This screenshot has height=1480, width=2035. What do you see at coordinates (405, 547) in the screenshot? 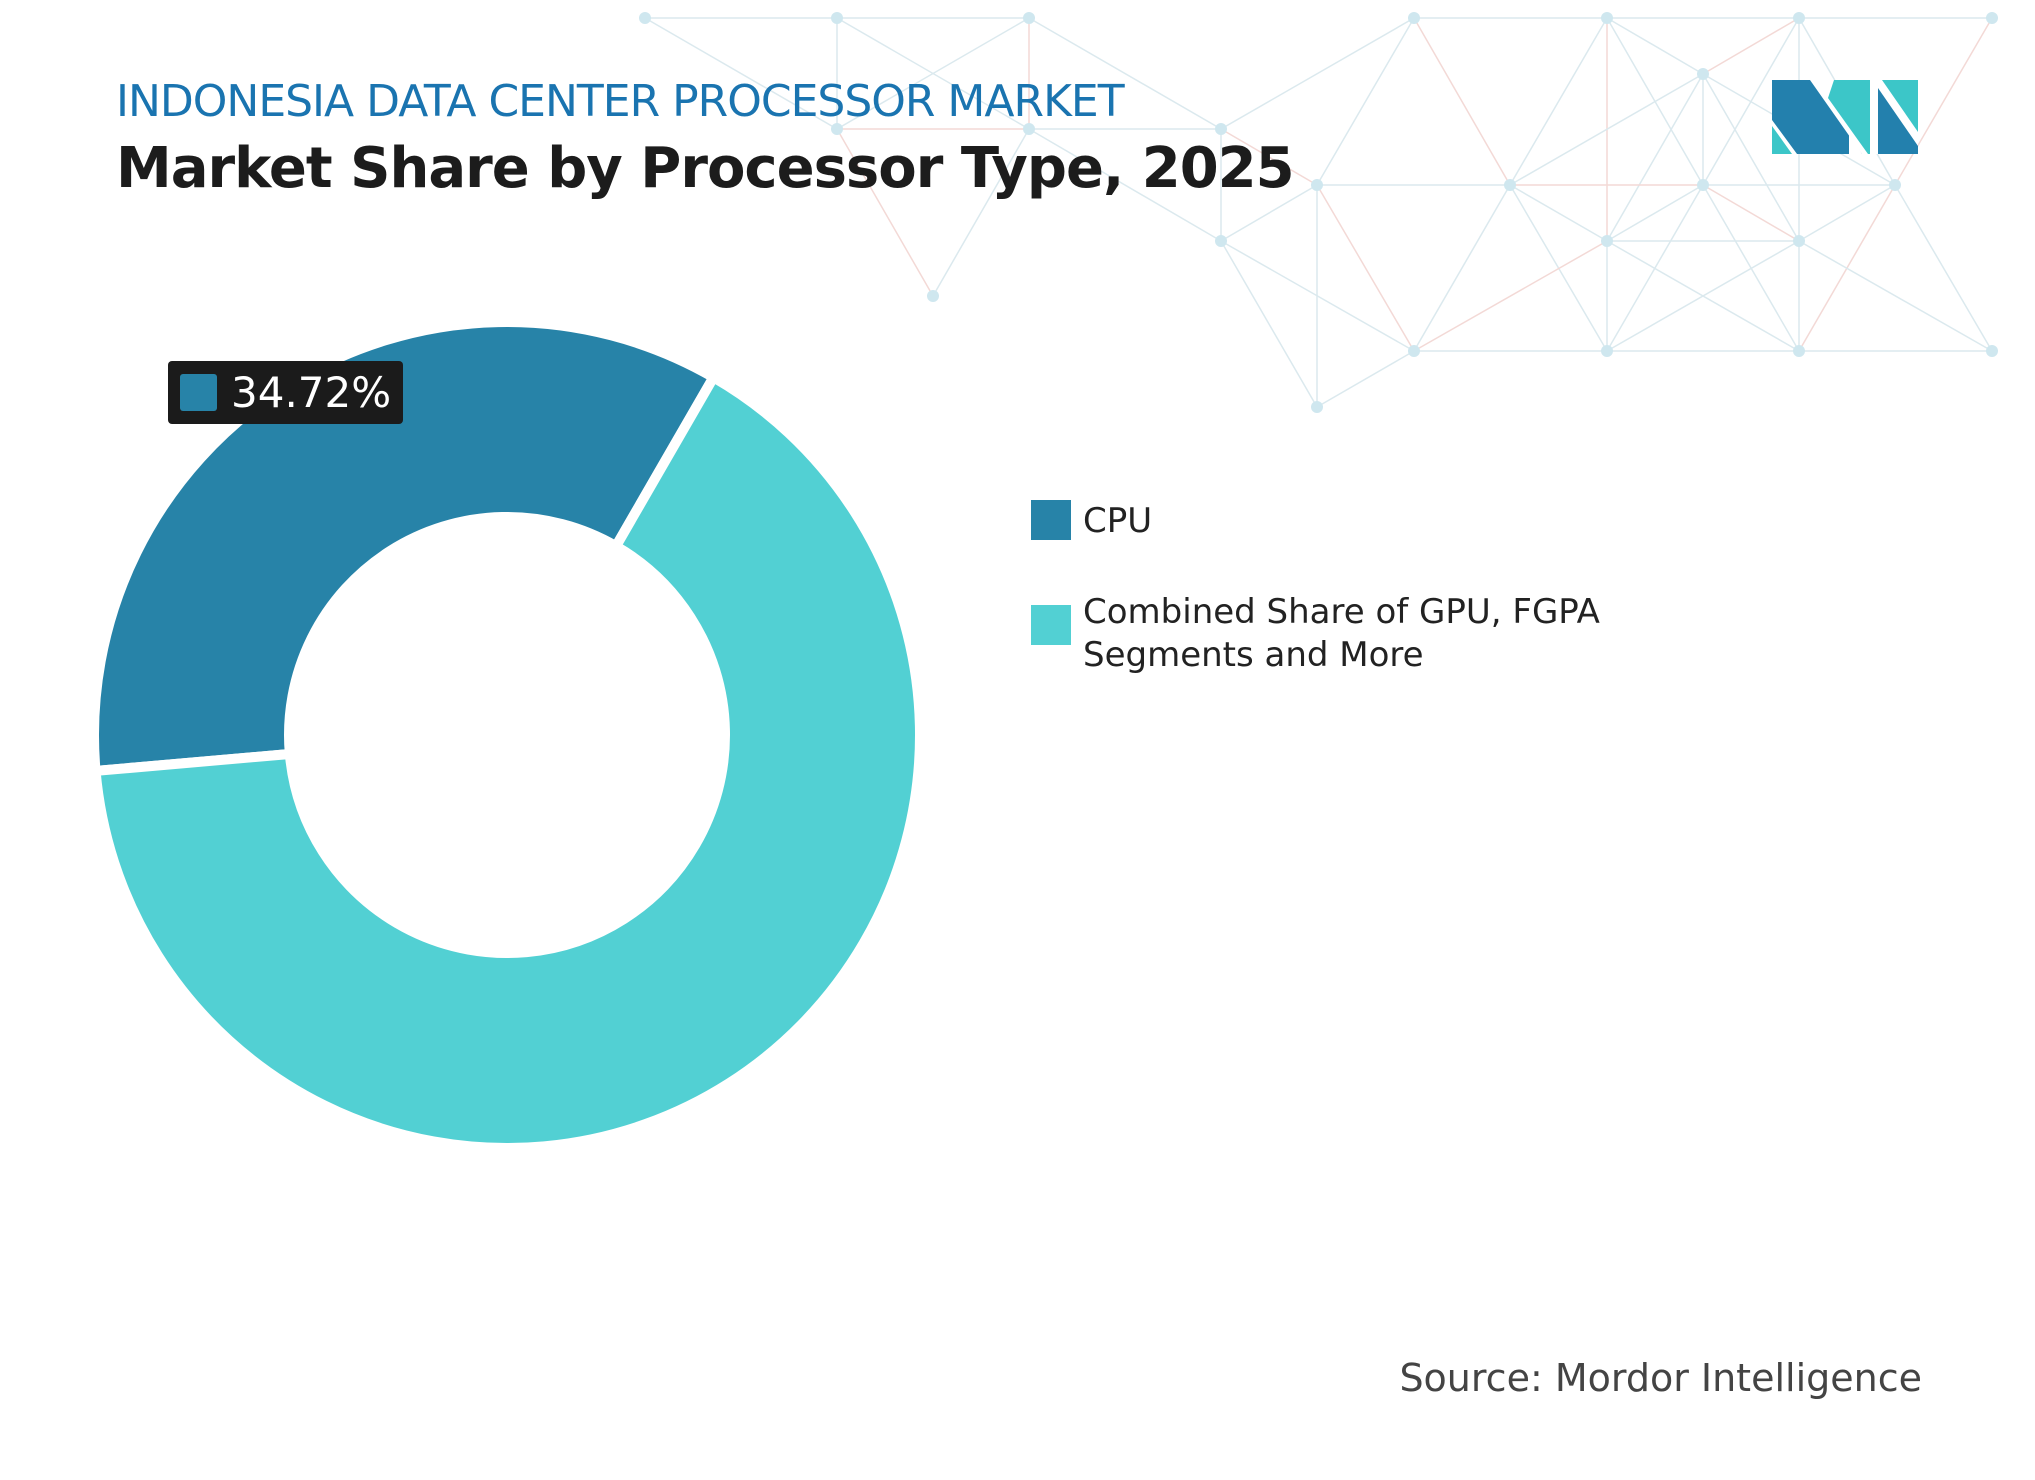
I see `donut-slice-cpu` at bounding box center [405, 547].